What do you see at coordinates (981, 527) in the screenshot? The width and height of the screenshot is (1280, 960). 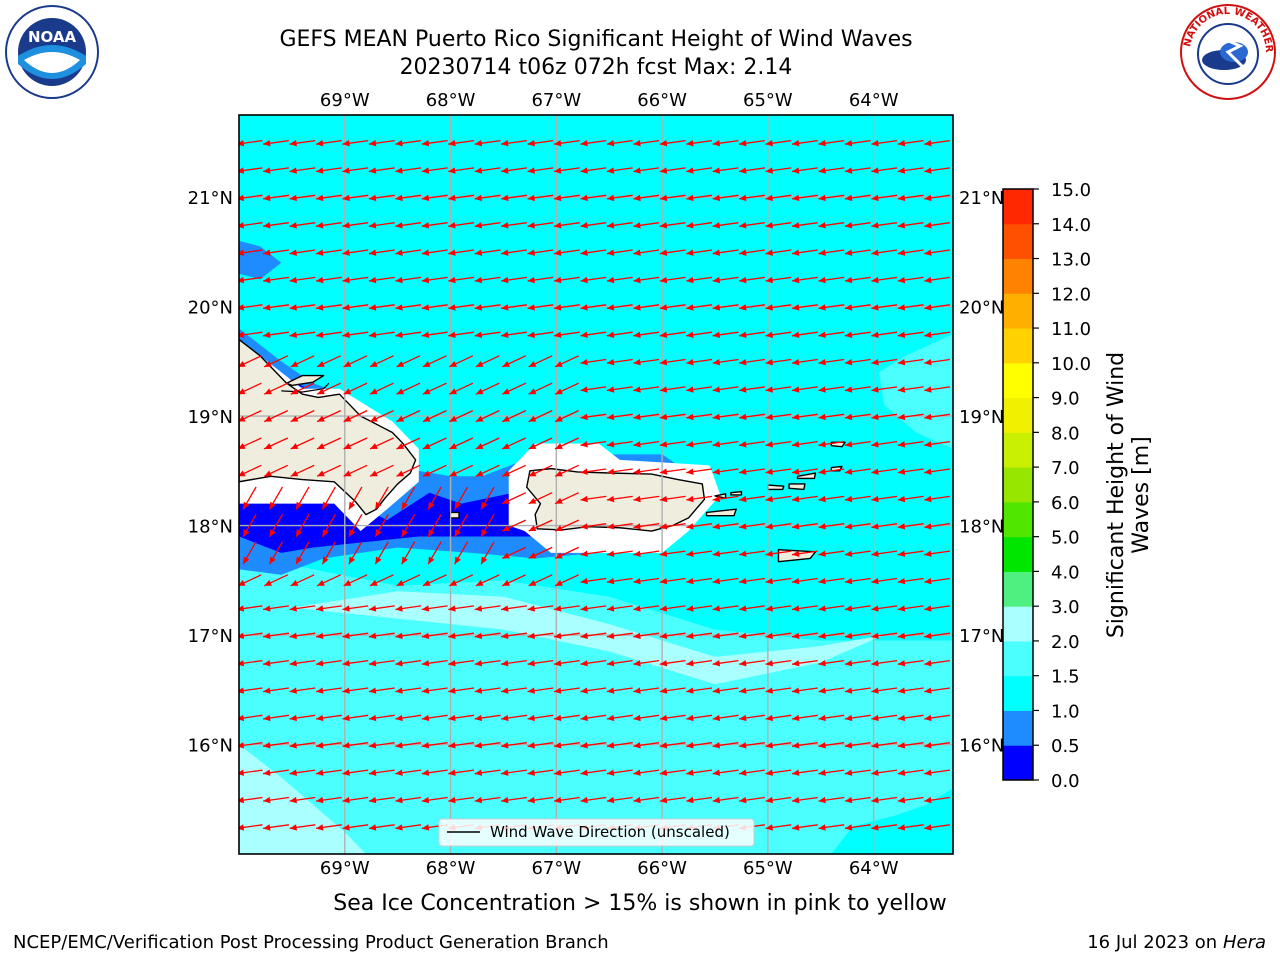 I see `lat-label-right-3: 18°N` at bounding box center [981, 527].